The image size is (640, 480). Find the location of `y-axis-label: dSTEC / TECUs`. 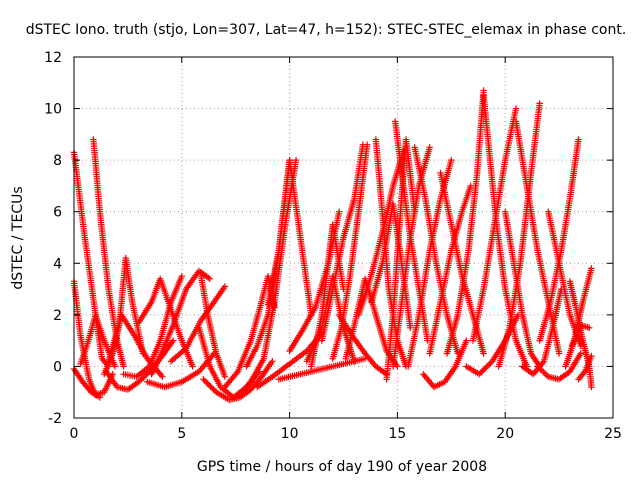

y-axis-label: dSTEC / TECUs is located at coordinates (18, 237).